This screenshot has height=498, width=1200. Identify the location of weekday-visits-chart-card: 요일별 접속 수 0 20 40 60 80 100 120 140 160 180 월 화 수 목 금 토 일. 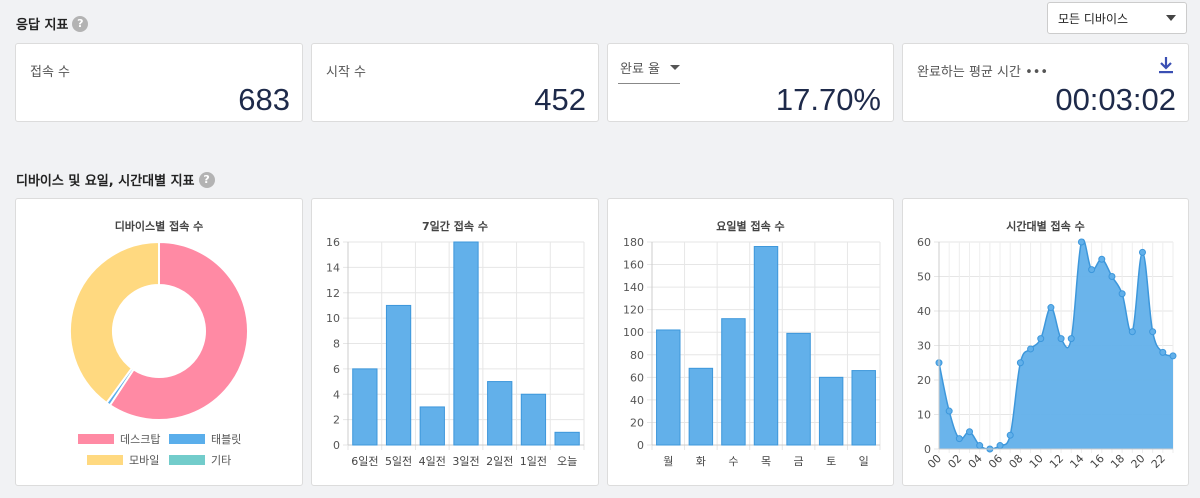
(750, 342).